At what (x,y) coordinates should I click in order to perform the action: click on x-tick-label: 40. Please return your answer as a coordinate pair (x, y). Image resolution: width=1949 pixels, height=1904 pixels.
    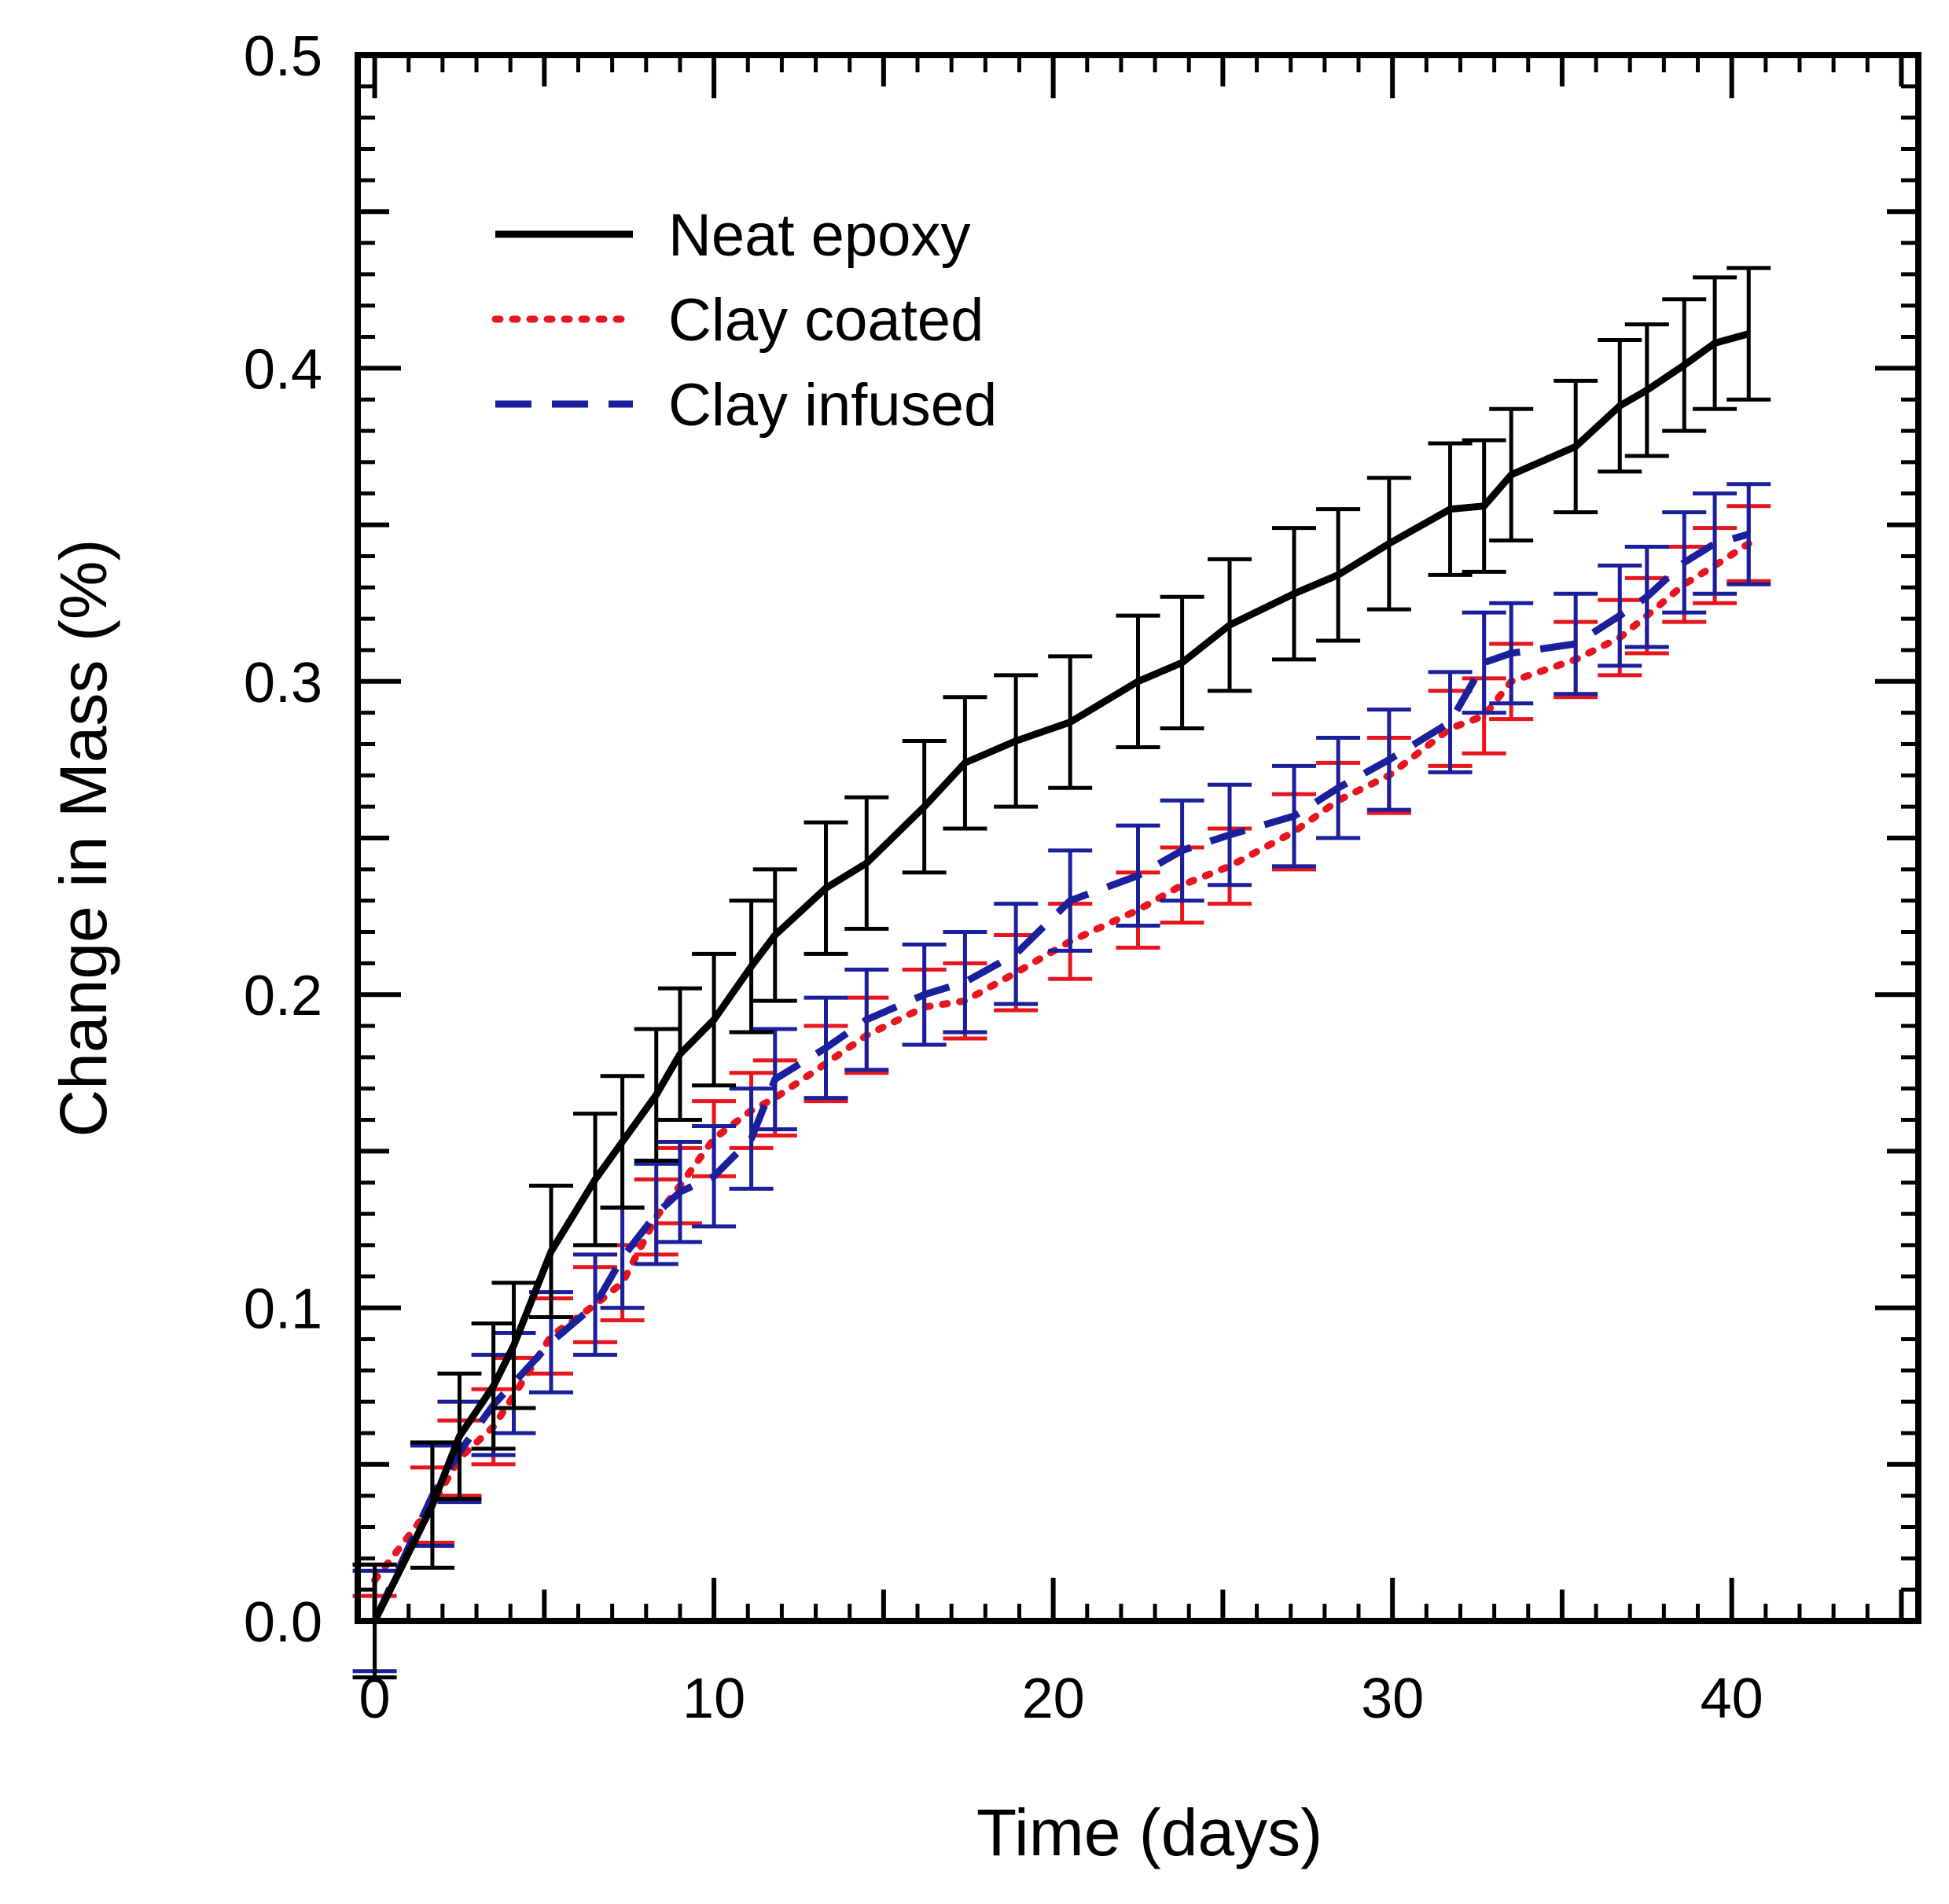
    Looking at the image, I should click on (1732, 1698).